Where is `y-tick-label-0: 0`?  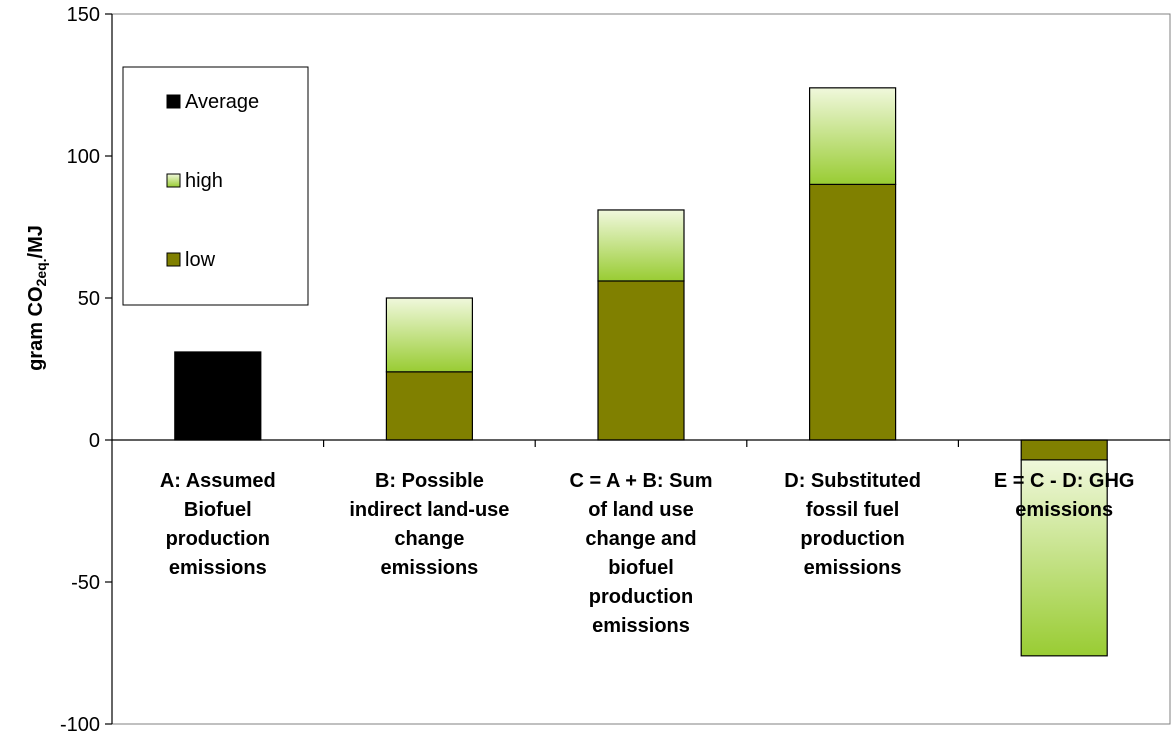 y-tick-label-0: 0 is located at coordinates (94, 441).